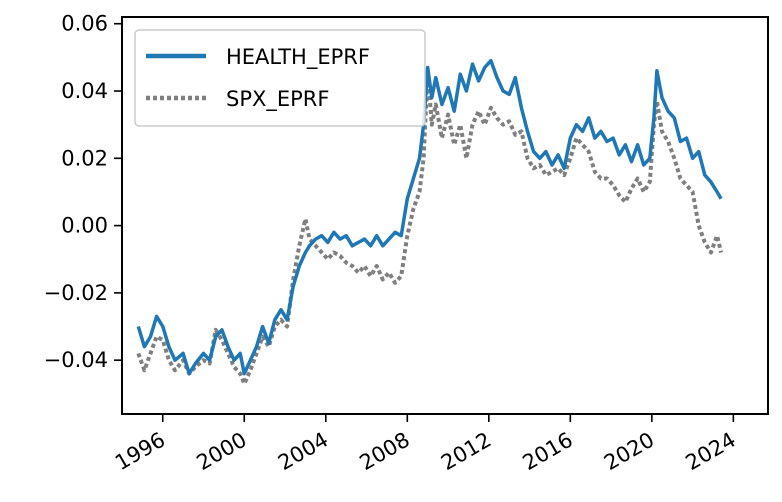 This screenshot has height=502, width=782. I want to click on legend: HEALTH_EPRF SPX_EPRF, so click(280, 78).